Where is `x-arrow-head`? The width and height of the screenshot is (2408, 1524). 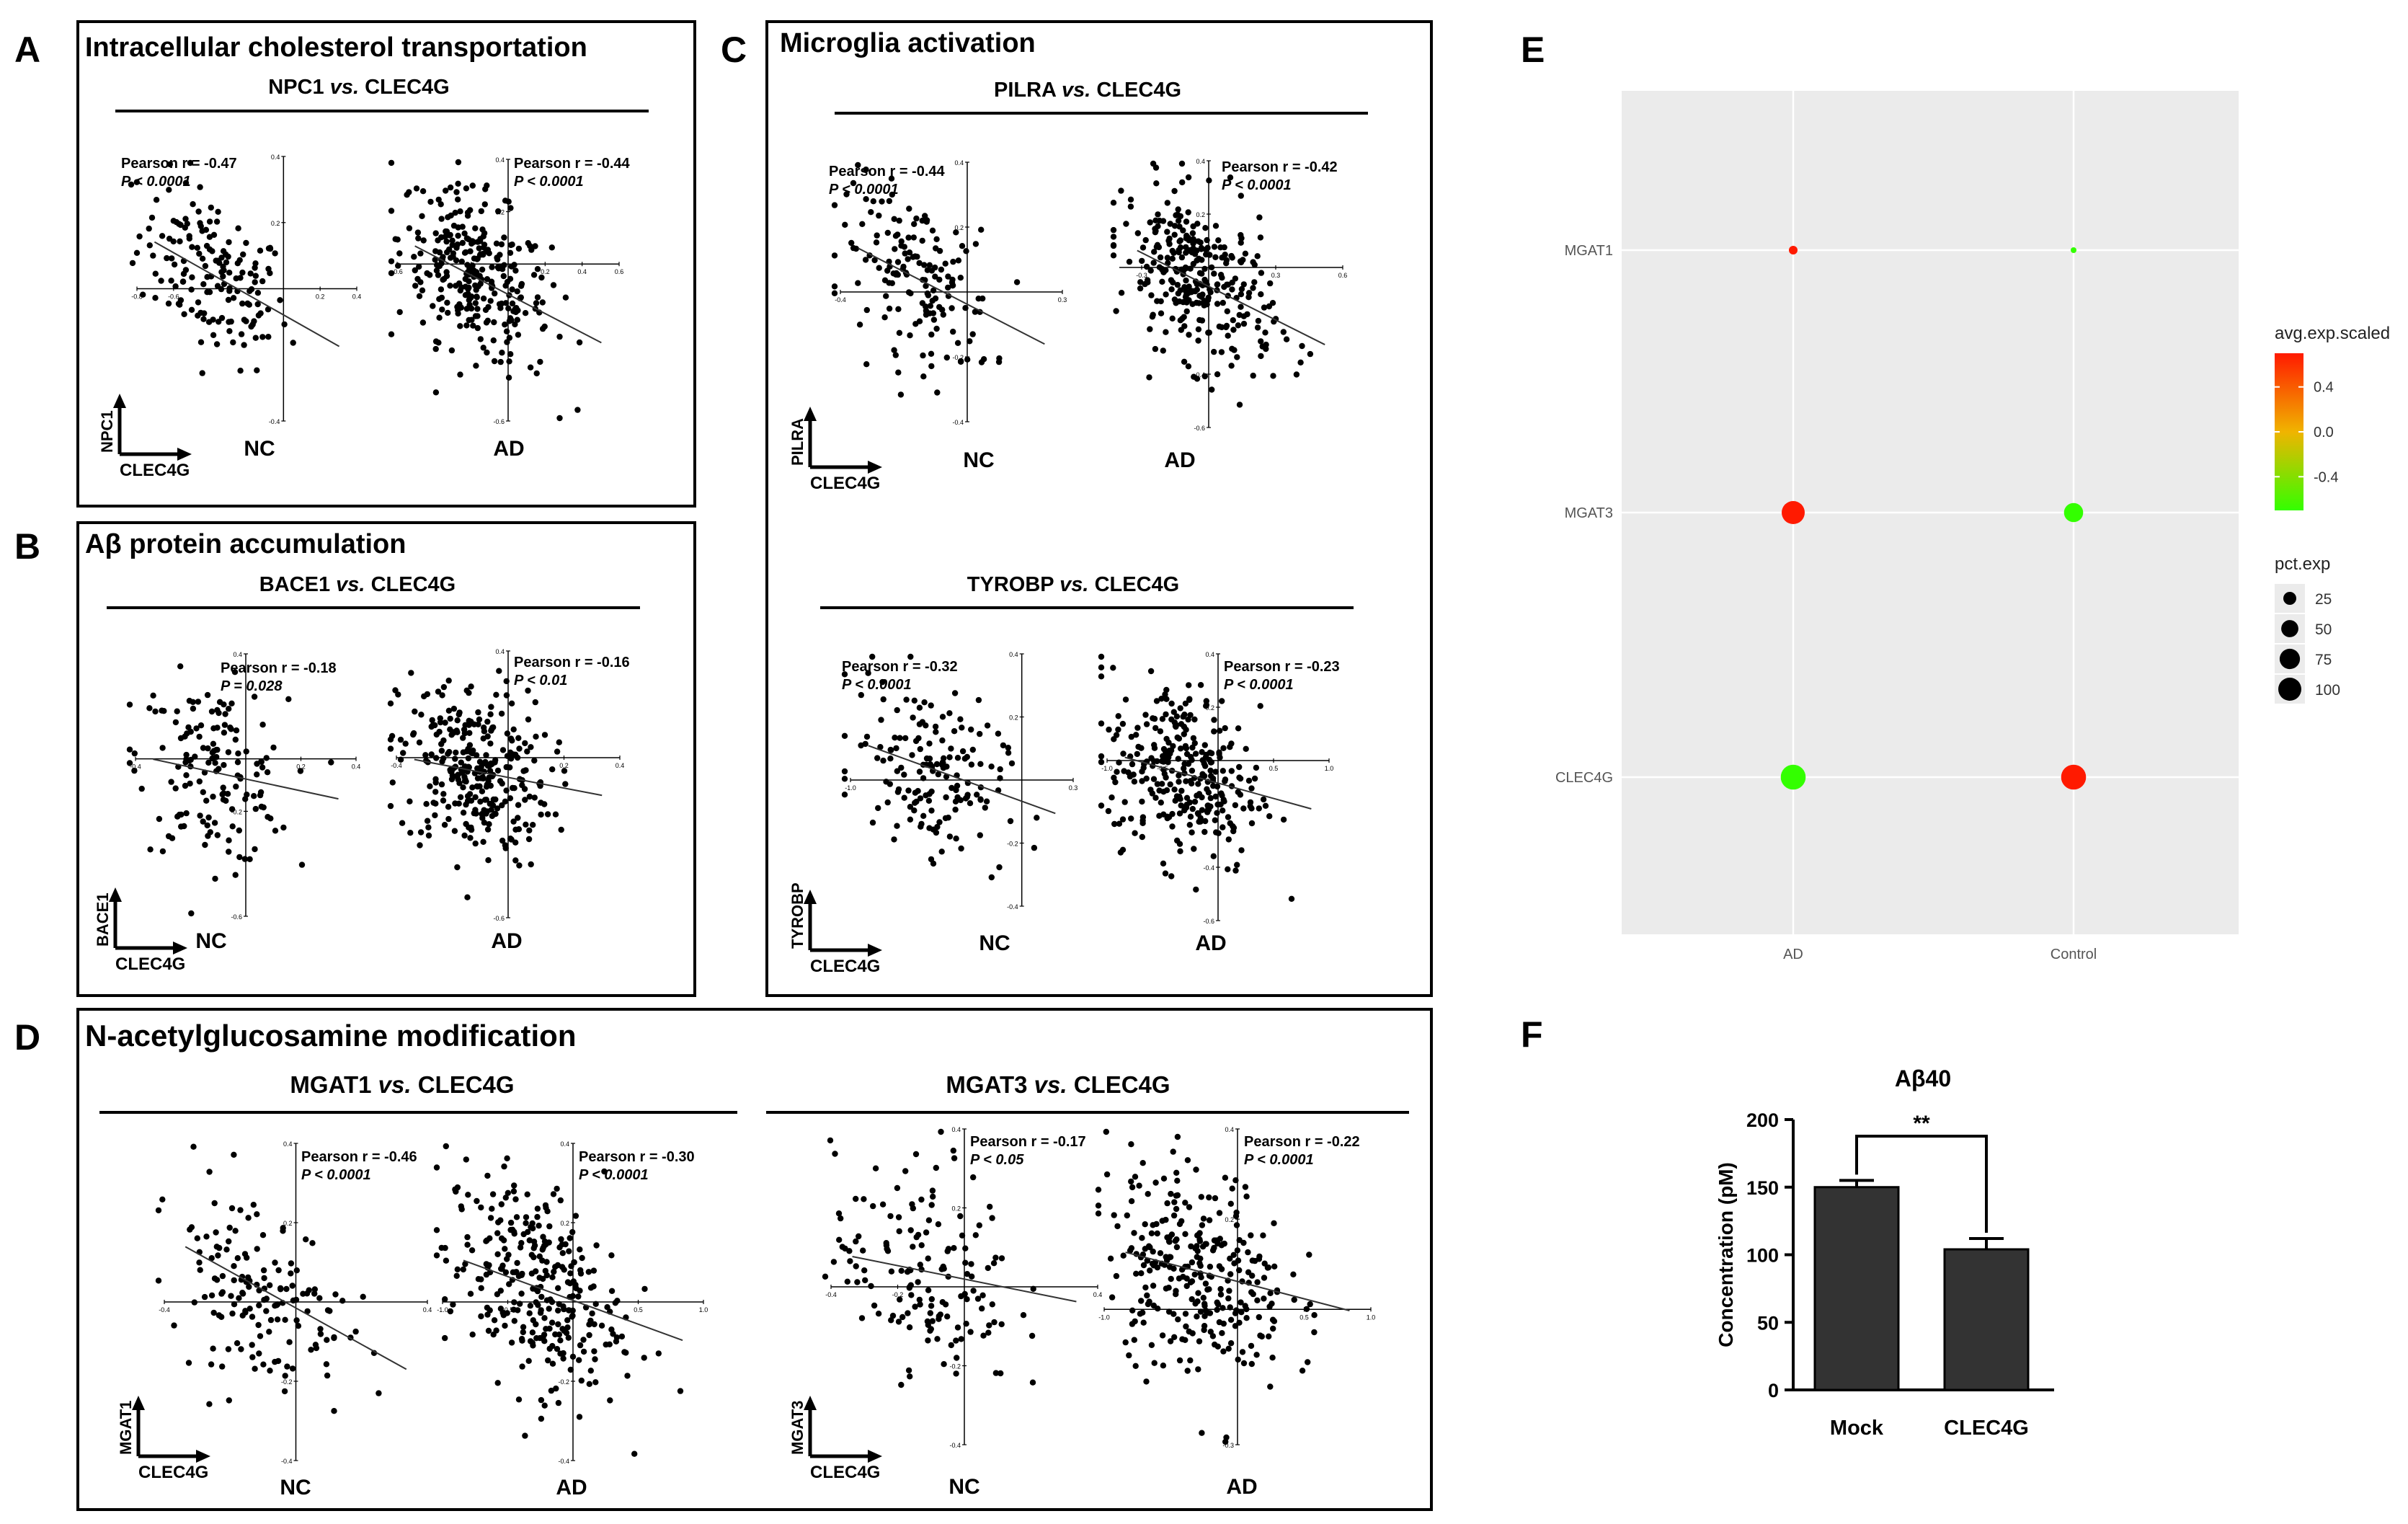 x-arrow-head is located at coordinates (203, 1456).